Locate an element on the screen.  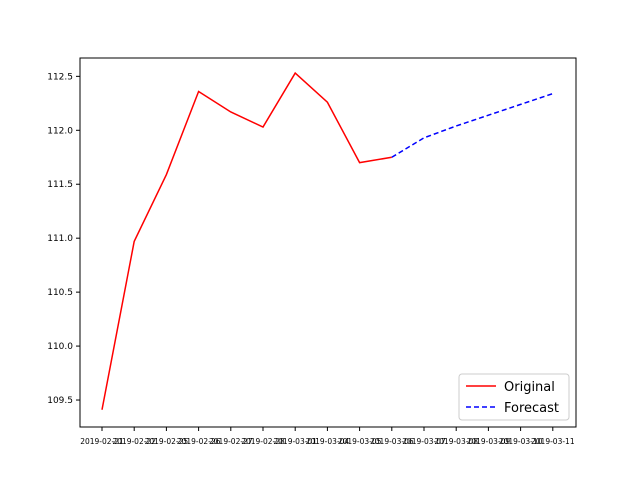
x-tick-label: 2019-02-28 is located at coordinates (263, 441).